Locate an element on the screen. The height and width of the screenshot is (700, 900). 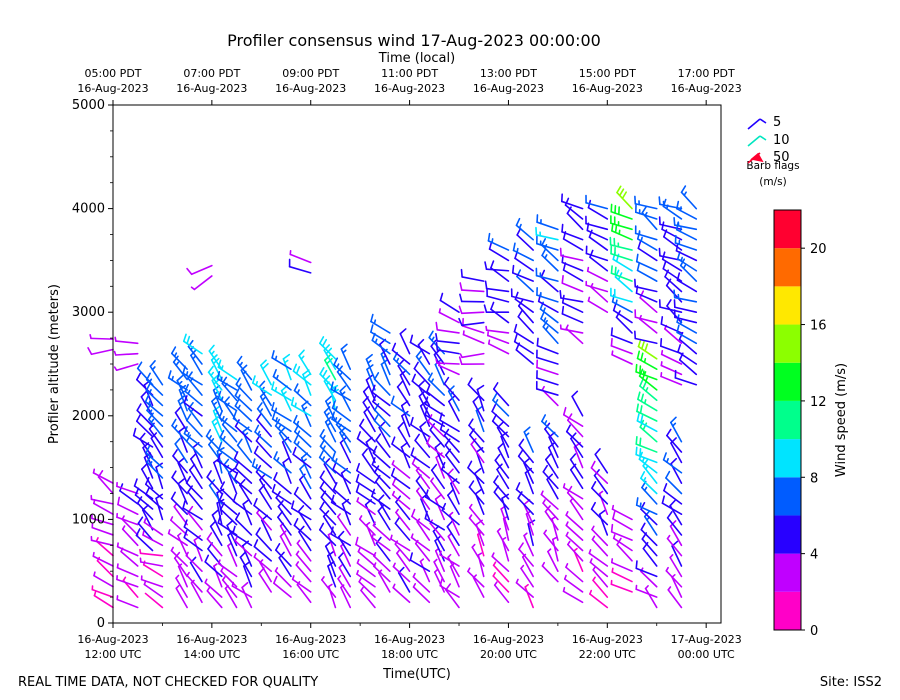
footer-quality-note: REAL TIME DATA, NOT CHECKED FOR QUALITY is located at coordinates (168, 682).